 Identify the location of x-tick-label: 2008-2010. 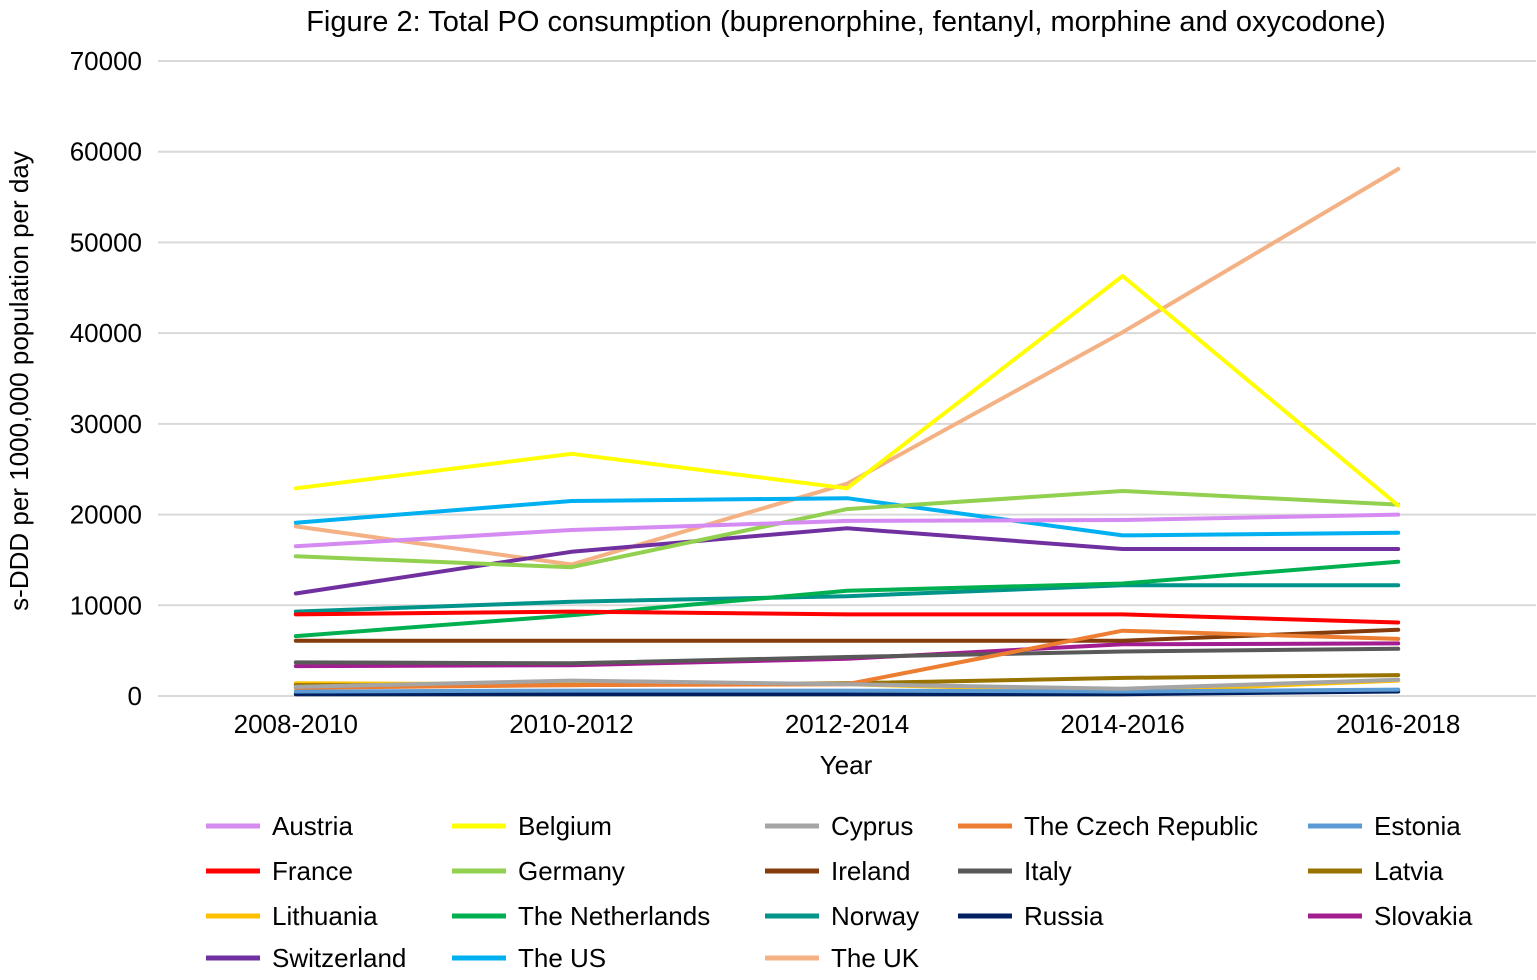
(296, 724).